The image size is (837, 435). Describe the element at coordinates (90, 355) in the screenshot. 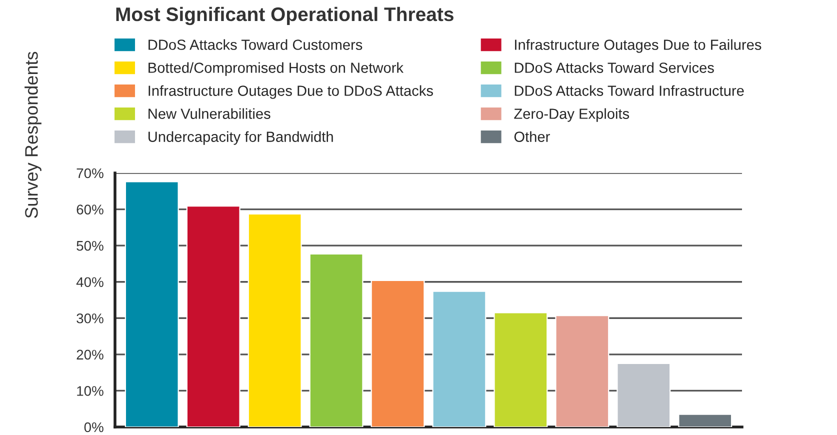

I see `y-tick-label: 20%` at that location.